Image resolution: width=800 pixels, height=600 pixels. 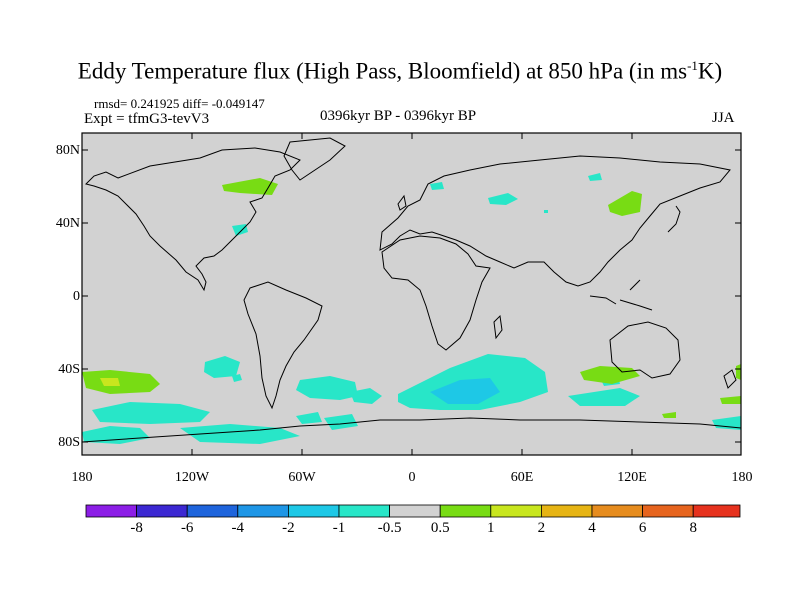 What do you see at coordinates (309, 418) in the screenshot?
I see `contour-drake-negative` at bounding box center [309, 418].